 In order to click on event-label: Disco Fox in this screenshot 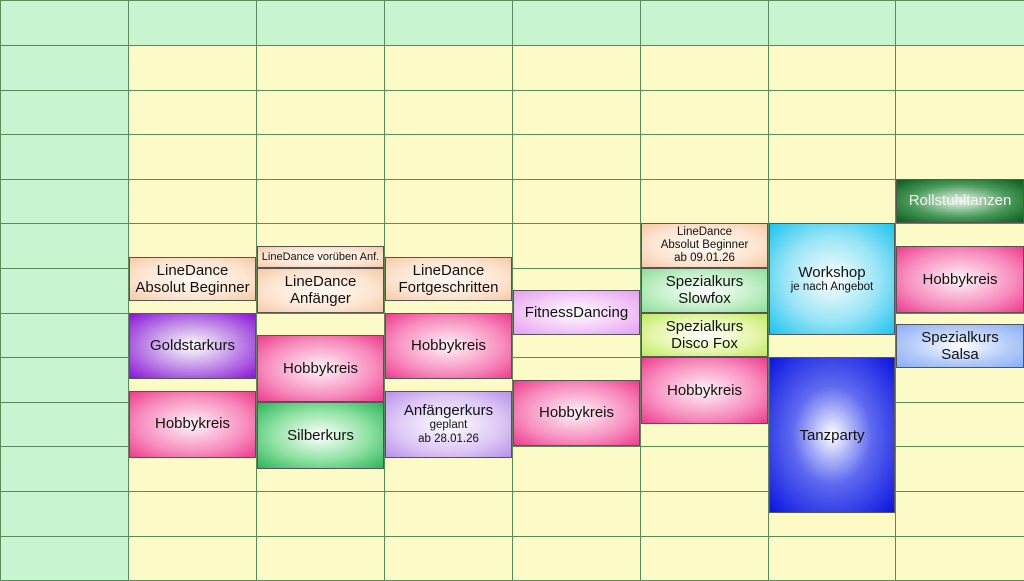, I will do `click(704, 343)`.